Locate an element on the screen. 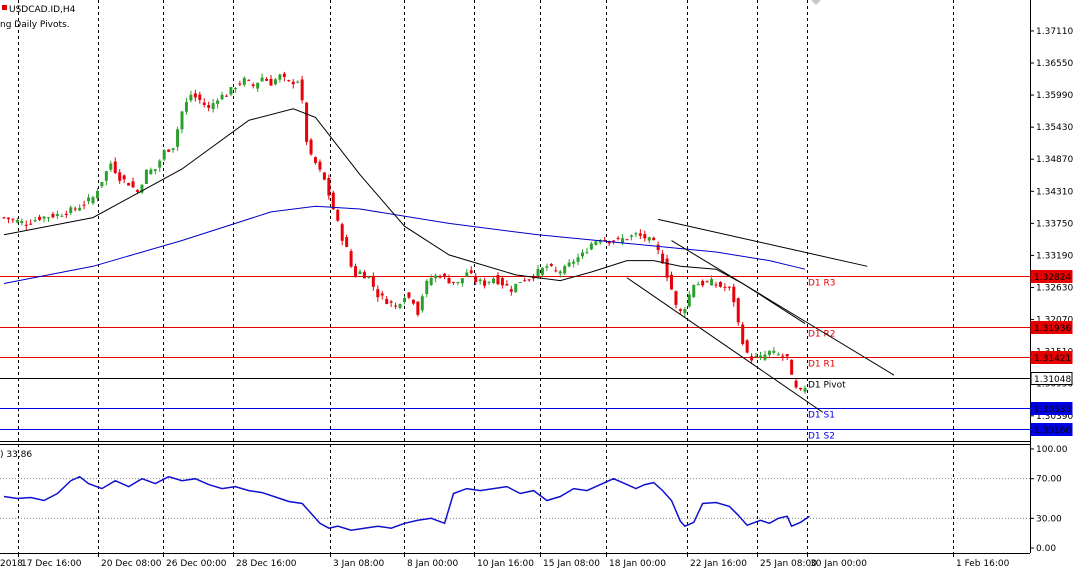 The height and width of the screenshot is (571, 1073). price-tick-label: 1.37110 is located at coordinates (1054, 32).